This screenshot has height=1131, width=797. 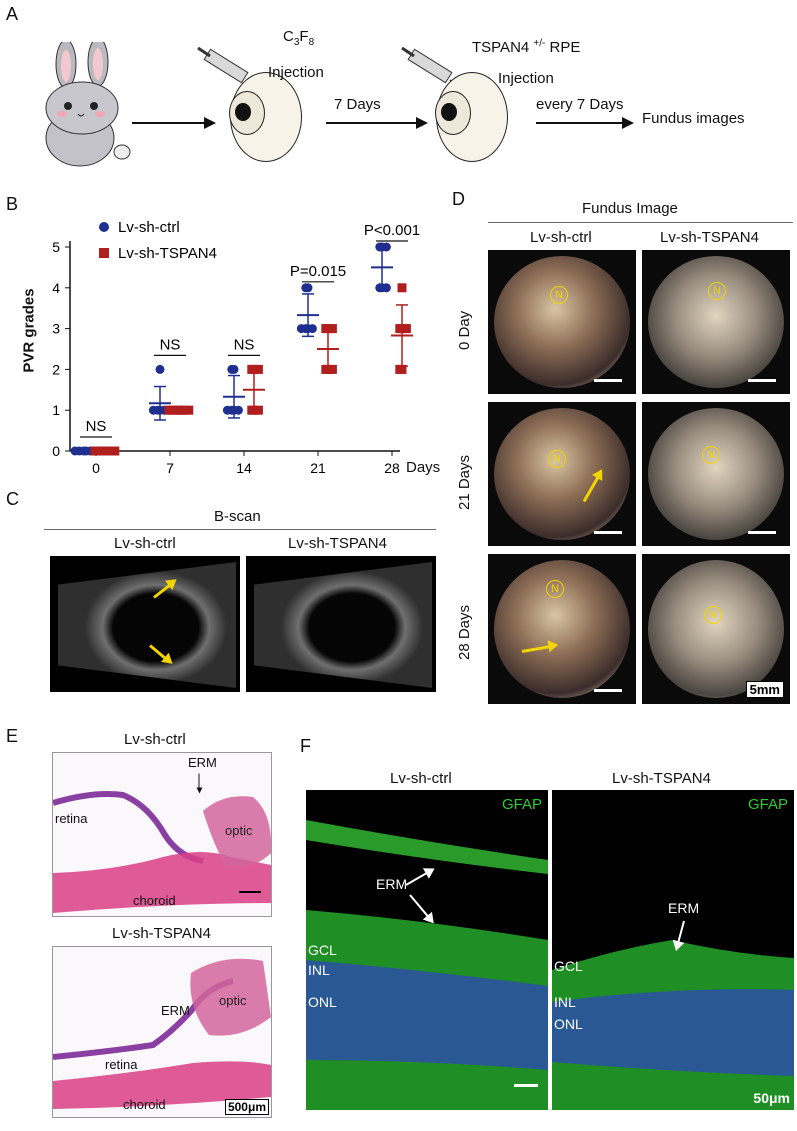 I want to click on panel-label-d: D, so click(x=458, y=199).